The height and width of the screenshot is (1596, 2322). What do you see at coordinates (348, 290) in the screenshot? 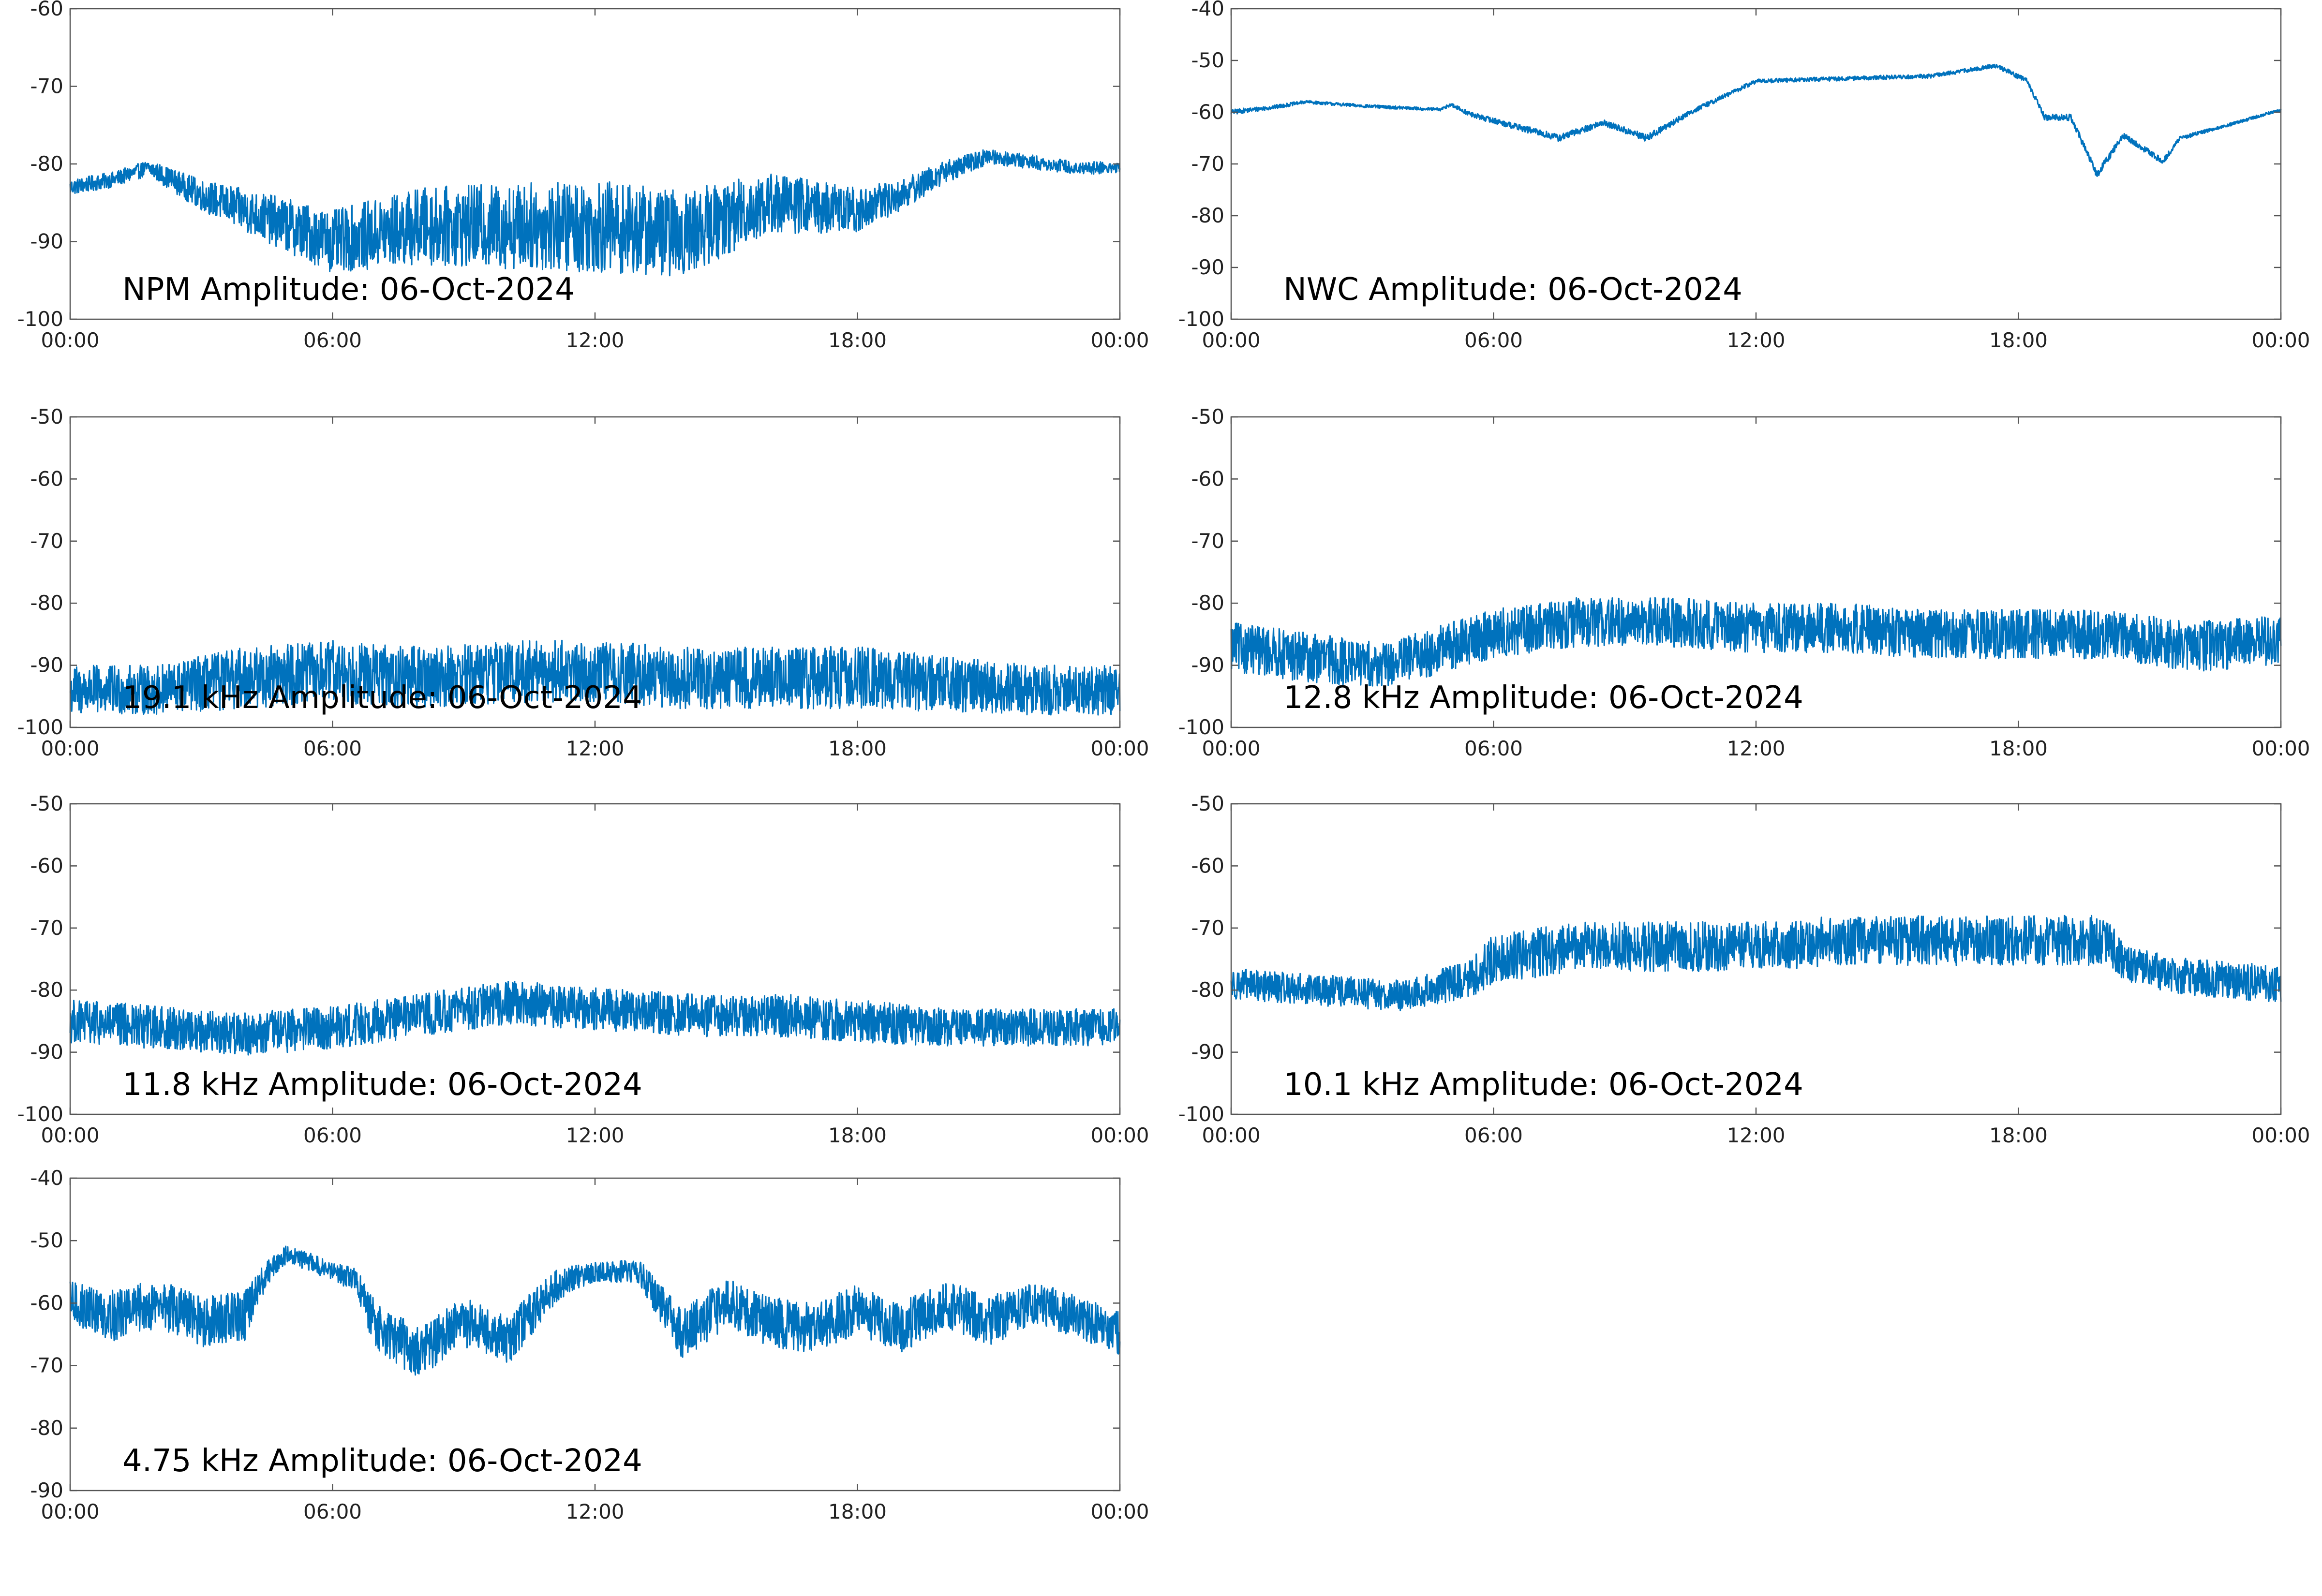
I see `plot-title: NPM Amplitude: 06-Oct-2024` at bounding box center [348, 290].